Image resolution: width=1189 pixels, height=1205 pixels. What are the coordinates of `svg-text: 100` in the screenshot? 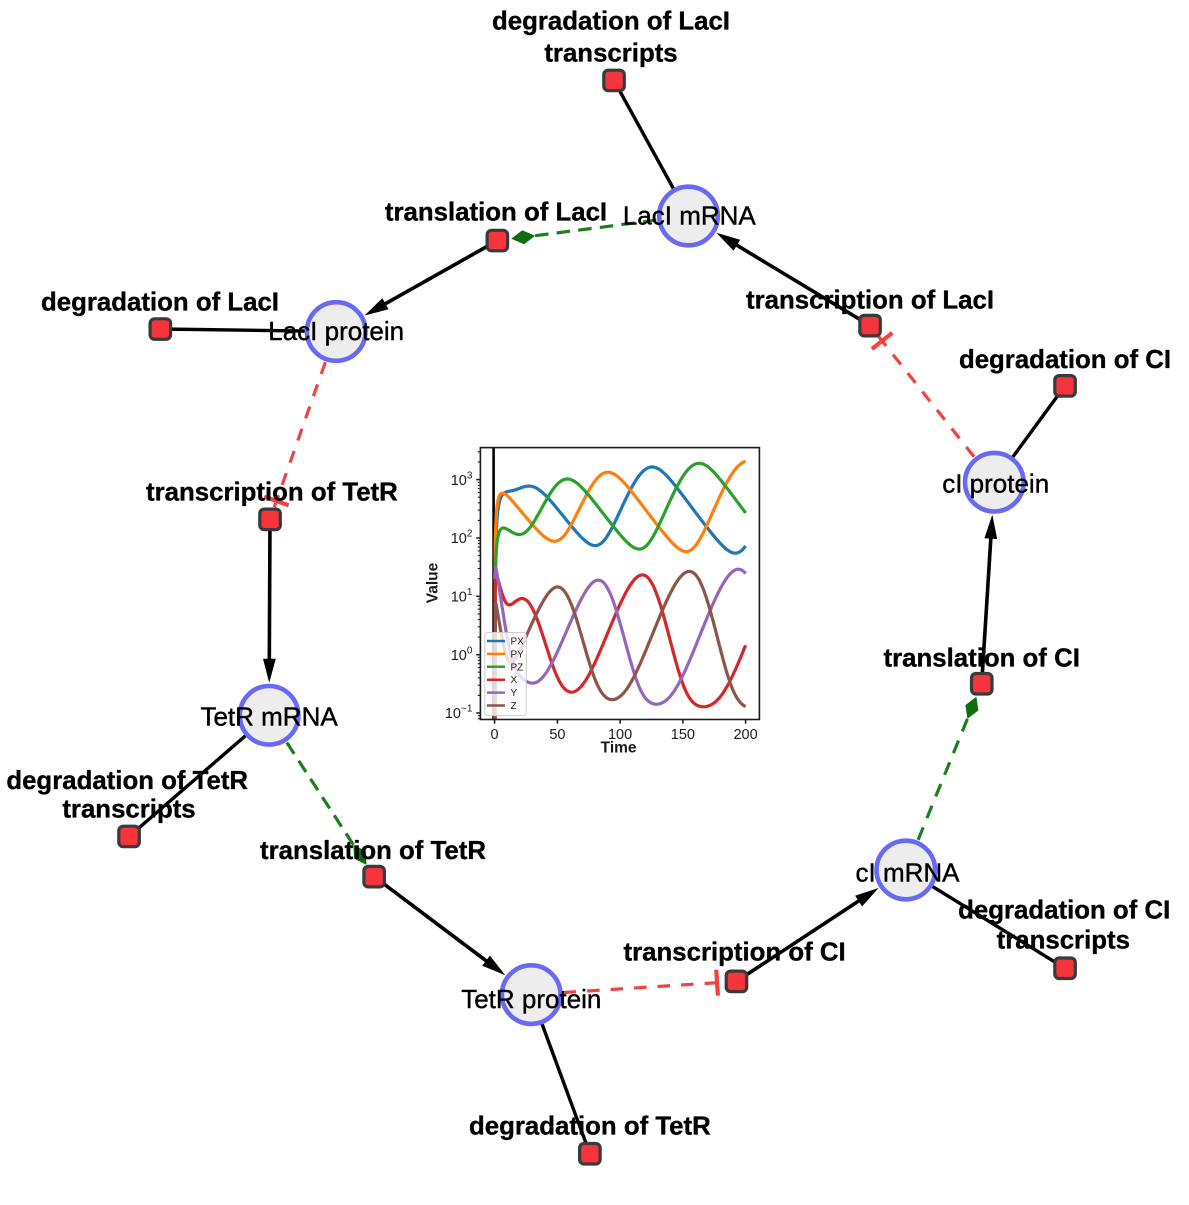 It's located at (620, 735).